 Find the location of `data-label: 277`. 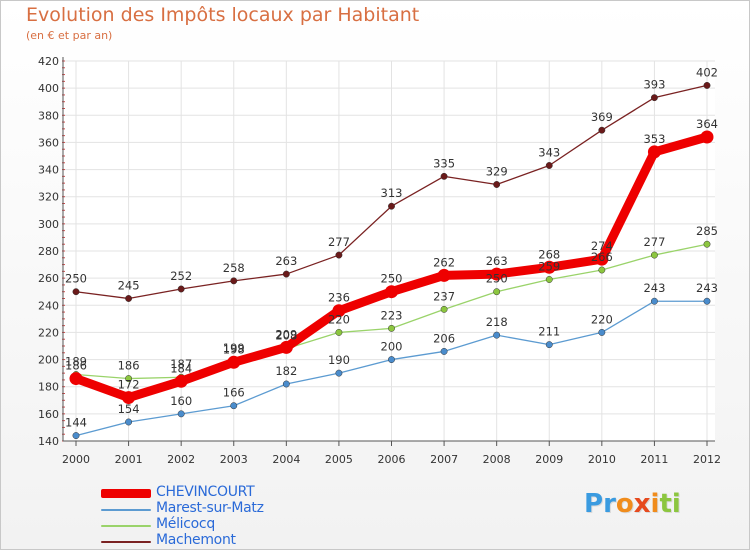

data-label: 277 is located at coordinates (654, 242).